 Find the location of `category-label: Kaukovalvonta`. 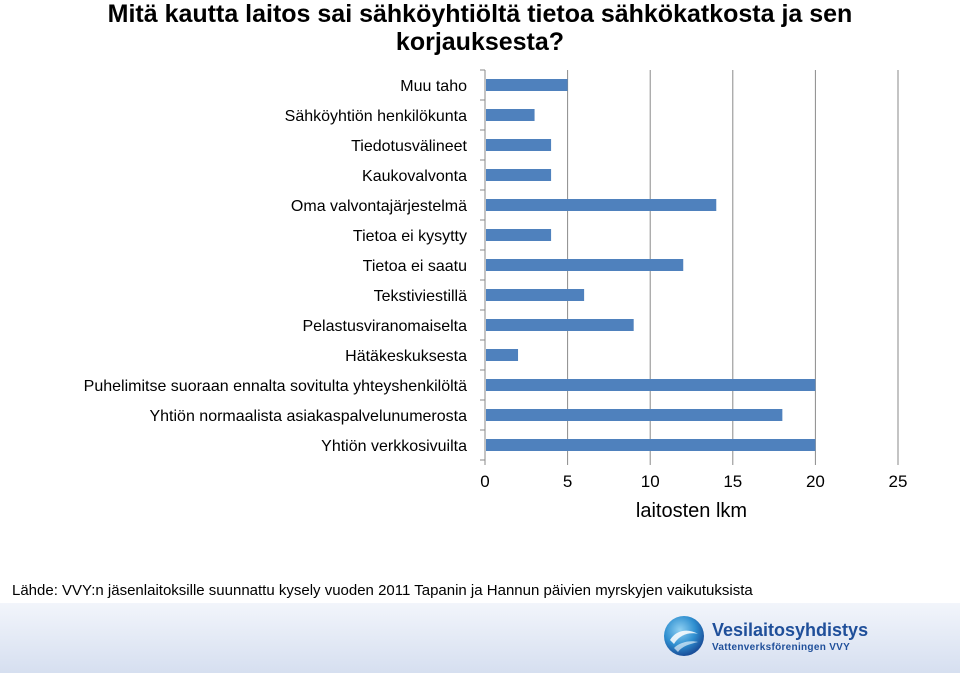

category-label: Kaukovalvonta is located at coordinates (414, 176).